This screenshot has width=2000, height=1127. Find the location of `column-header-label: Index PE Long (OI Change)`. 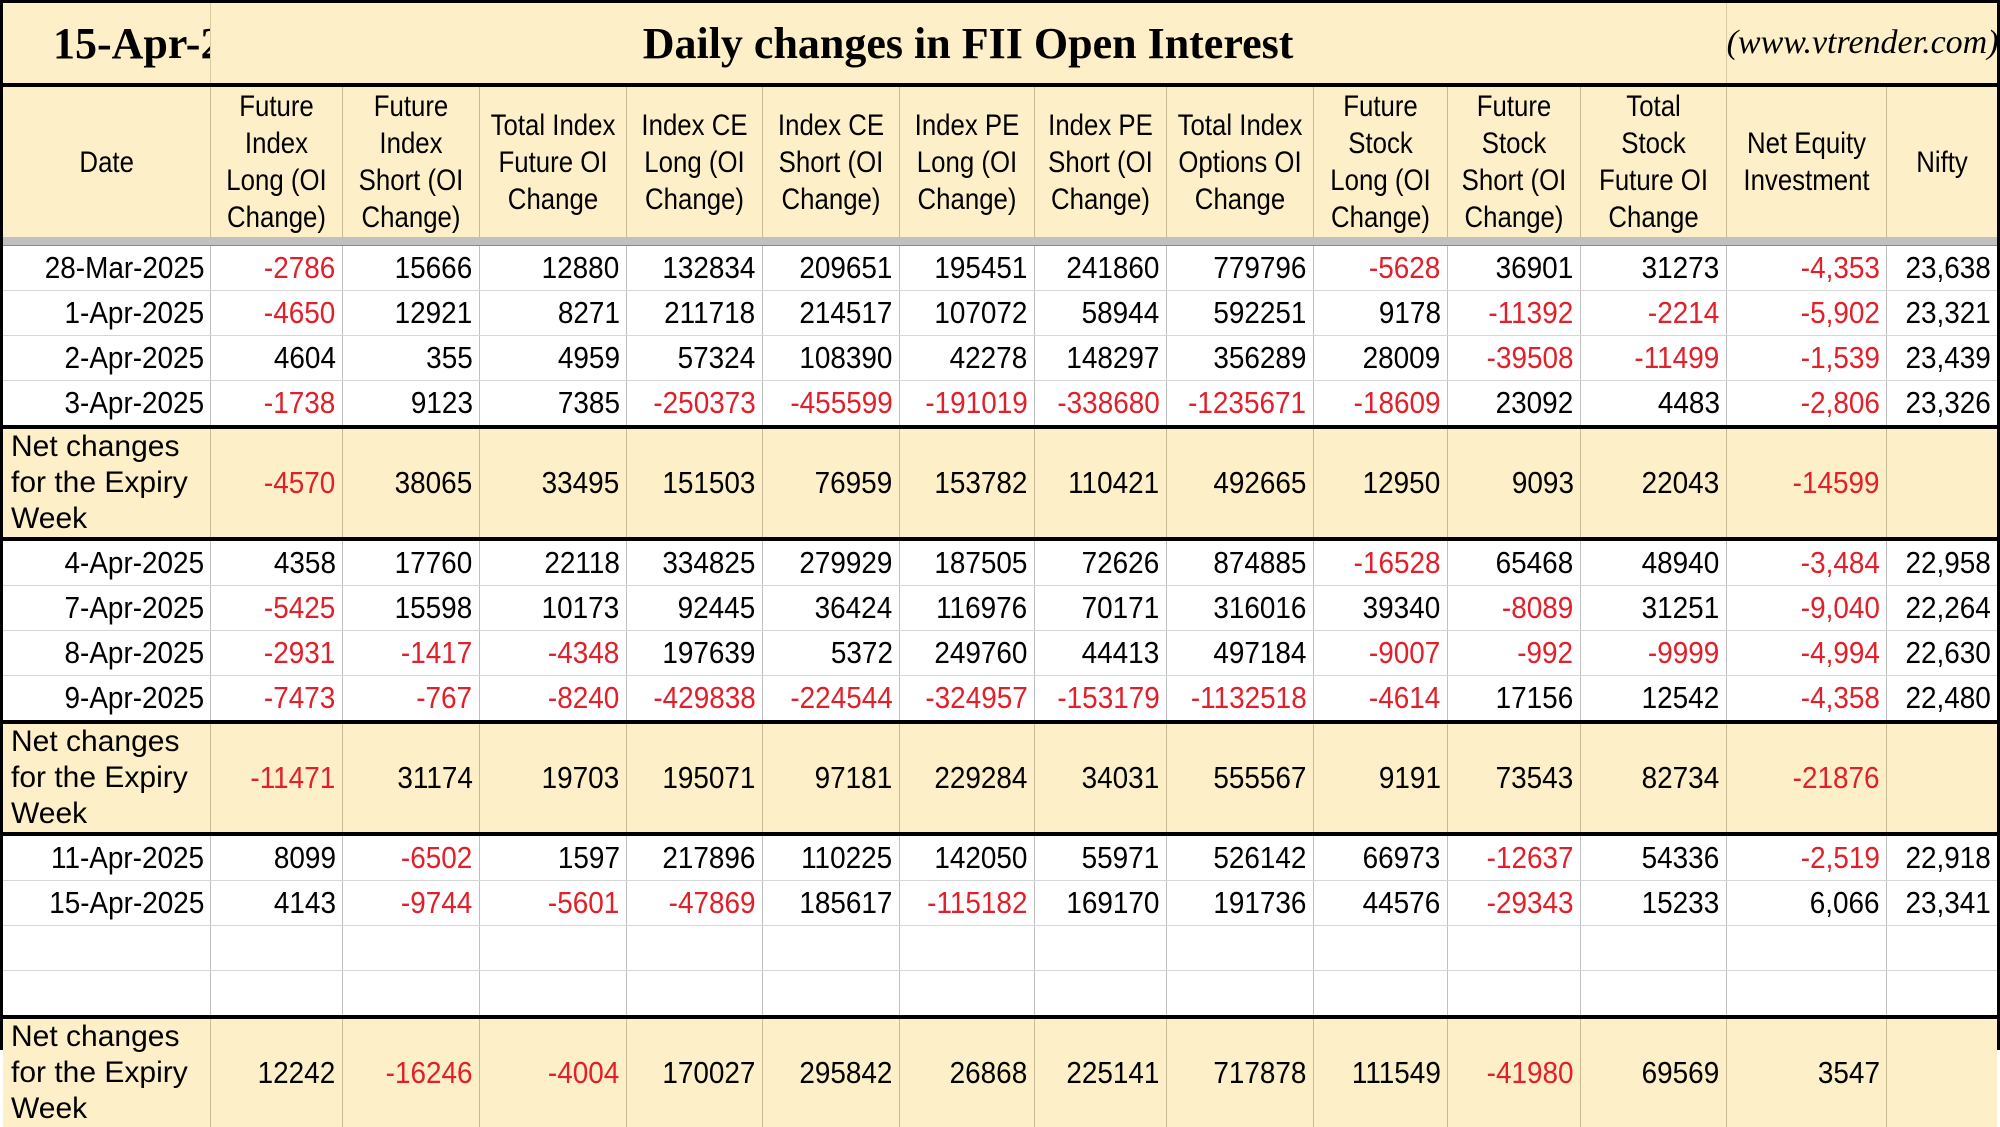

column-header-label: Index PE Long (OI Change) is located at coordinates (966, 162).